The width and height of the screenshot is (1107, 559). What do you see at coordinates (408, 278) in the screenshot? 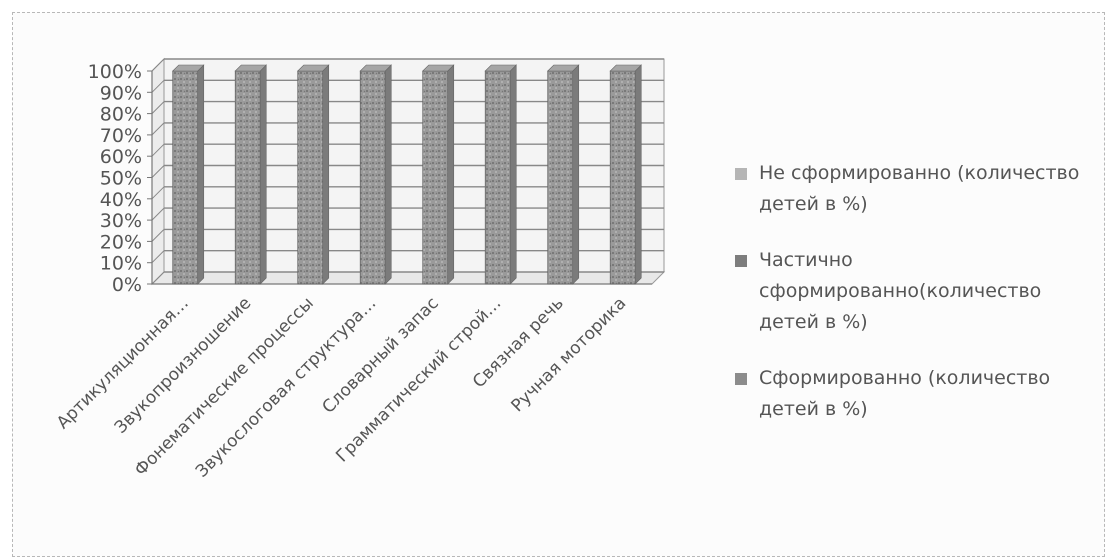
I see `floor` at bounding box center [408, 278].